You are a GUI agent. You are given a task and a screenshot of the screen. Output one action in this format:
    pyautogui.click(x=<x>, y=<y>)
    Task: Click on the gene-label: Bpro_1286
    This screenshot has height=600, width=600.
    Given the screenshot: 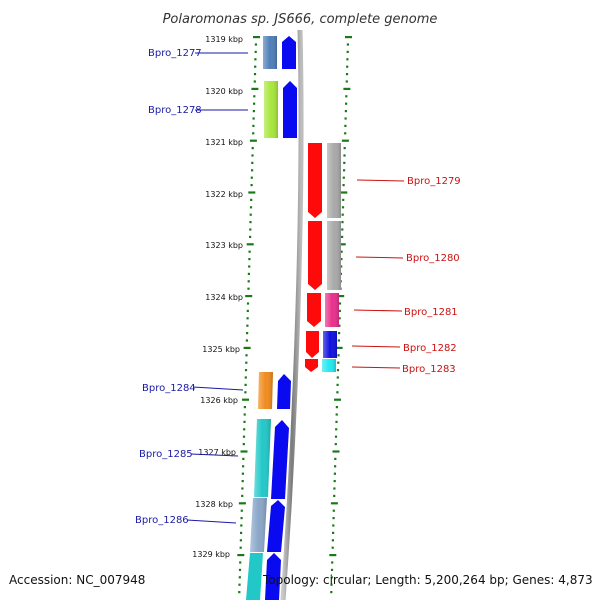 What is the action you would take?
    pyautogui.click(x=162, y=520)
    